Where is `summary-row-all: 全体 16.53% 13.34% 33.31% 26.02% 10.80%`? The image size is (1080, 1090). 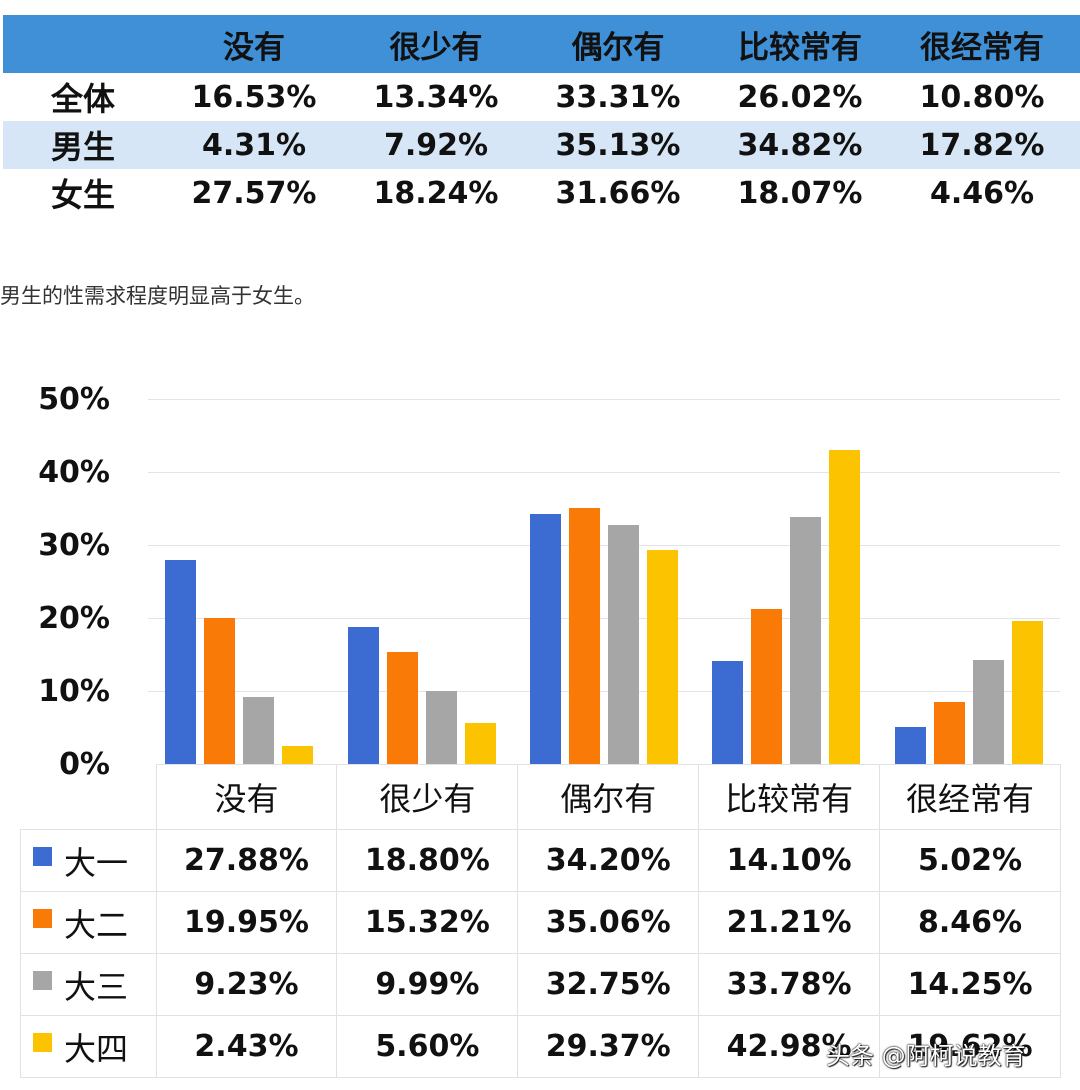 summary-row-all: 全体 16.53% 13.34% 33.31% 26.02% 10.80% is located at coordinates (541, 97).